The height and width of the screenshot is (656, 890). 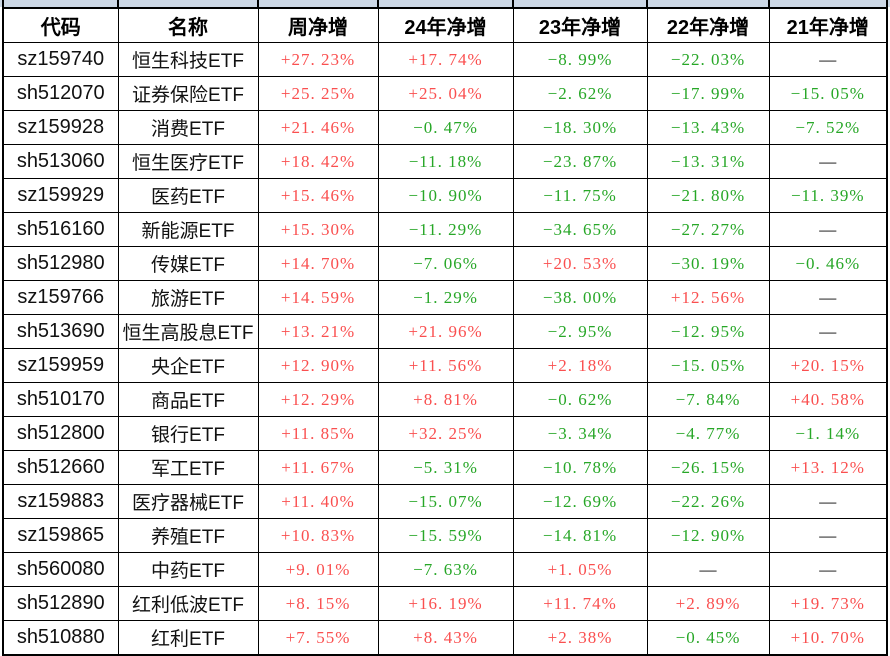 I want to click on cell-name: 恒生医疗ETF, so click(x=188, y=161).